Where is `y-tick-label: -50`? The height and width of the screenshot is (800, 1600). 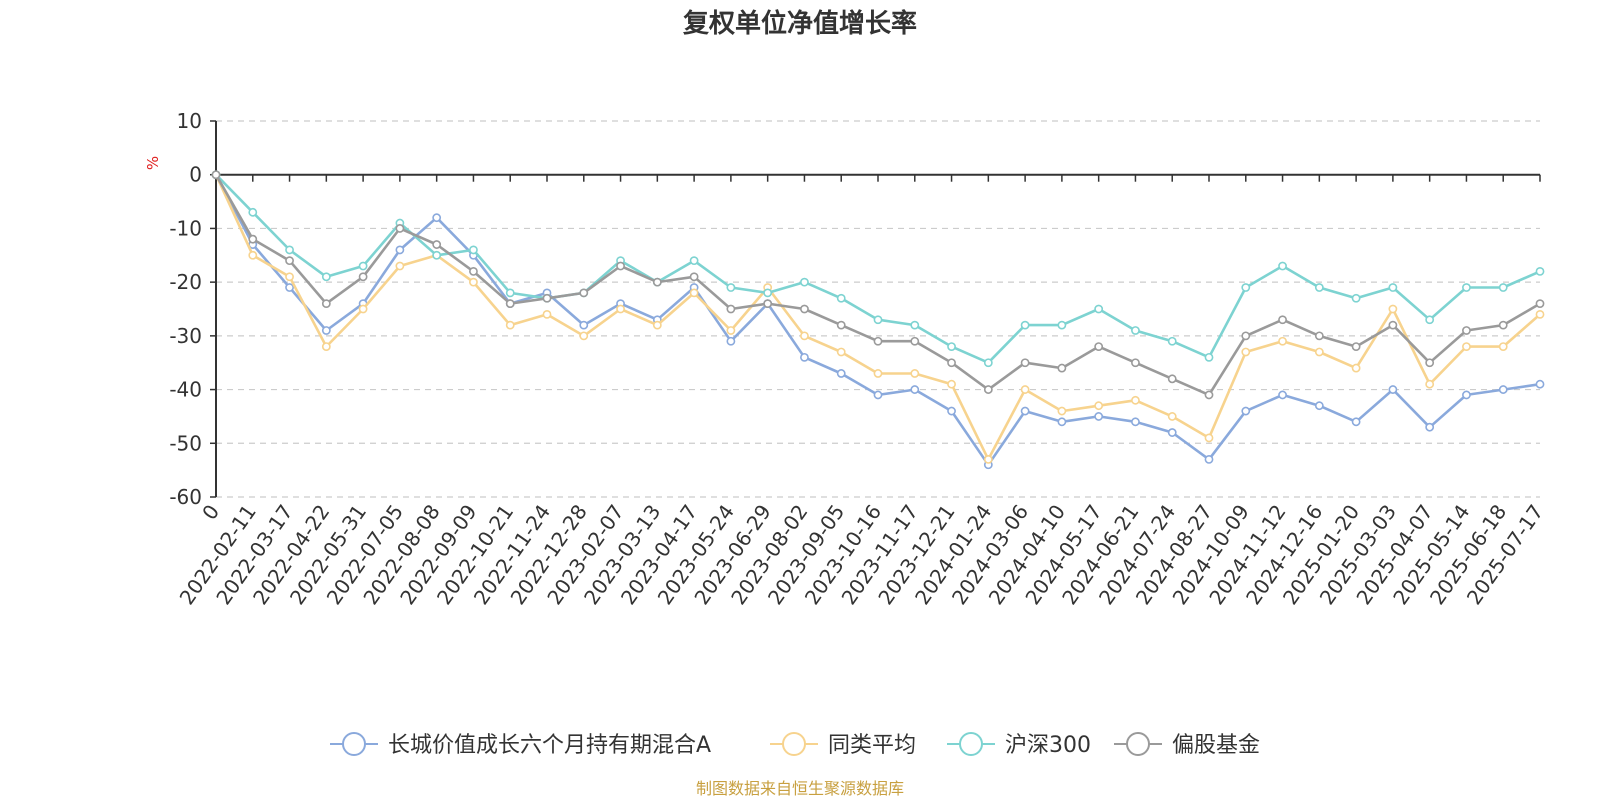
y-tick-label: -50 is located at coordinates (185, 443).